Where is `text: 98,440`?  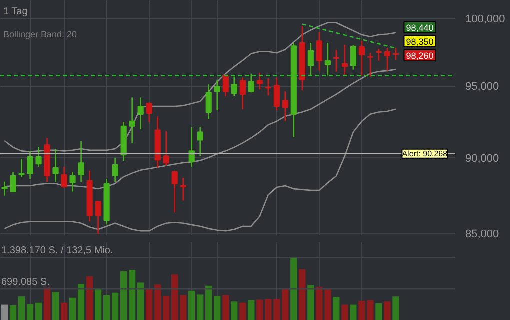
text: 98,440 is located at coordinates (420, 28).